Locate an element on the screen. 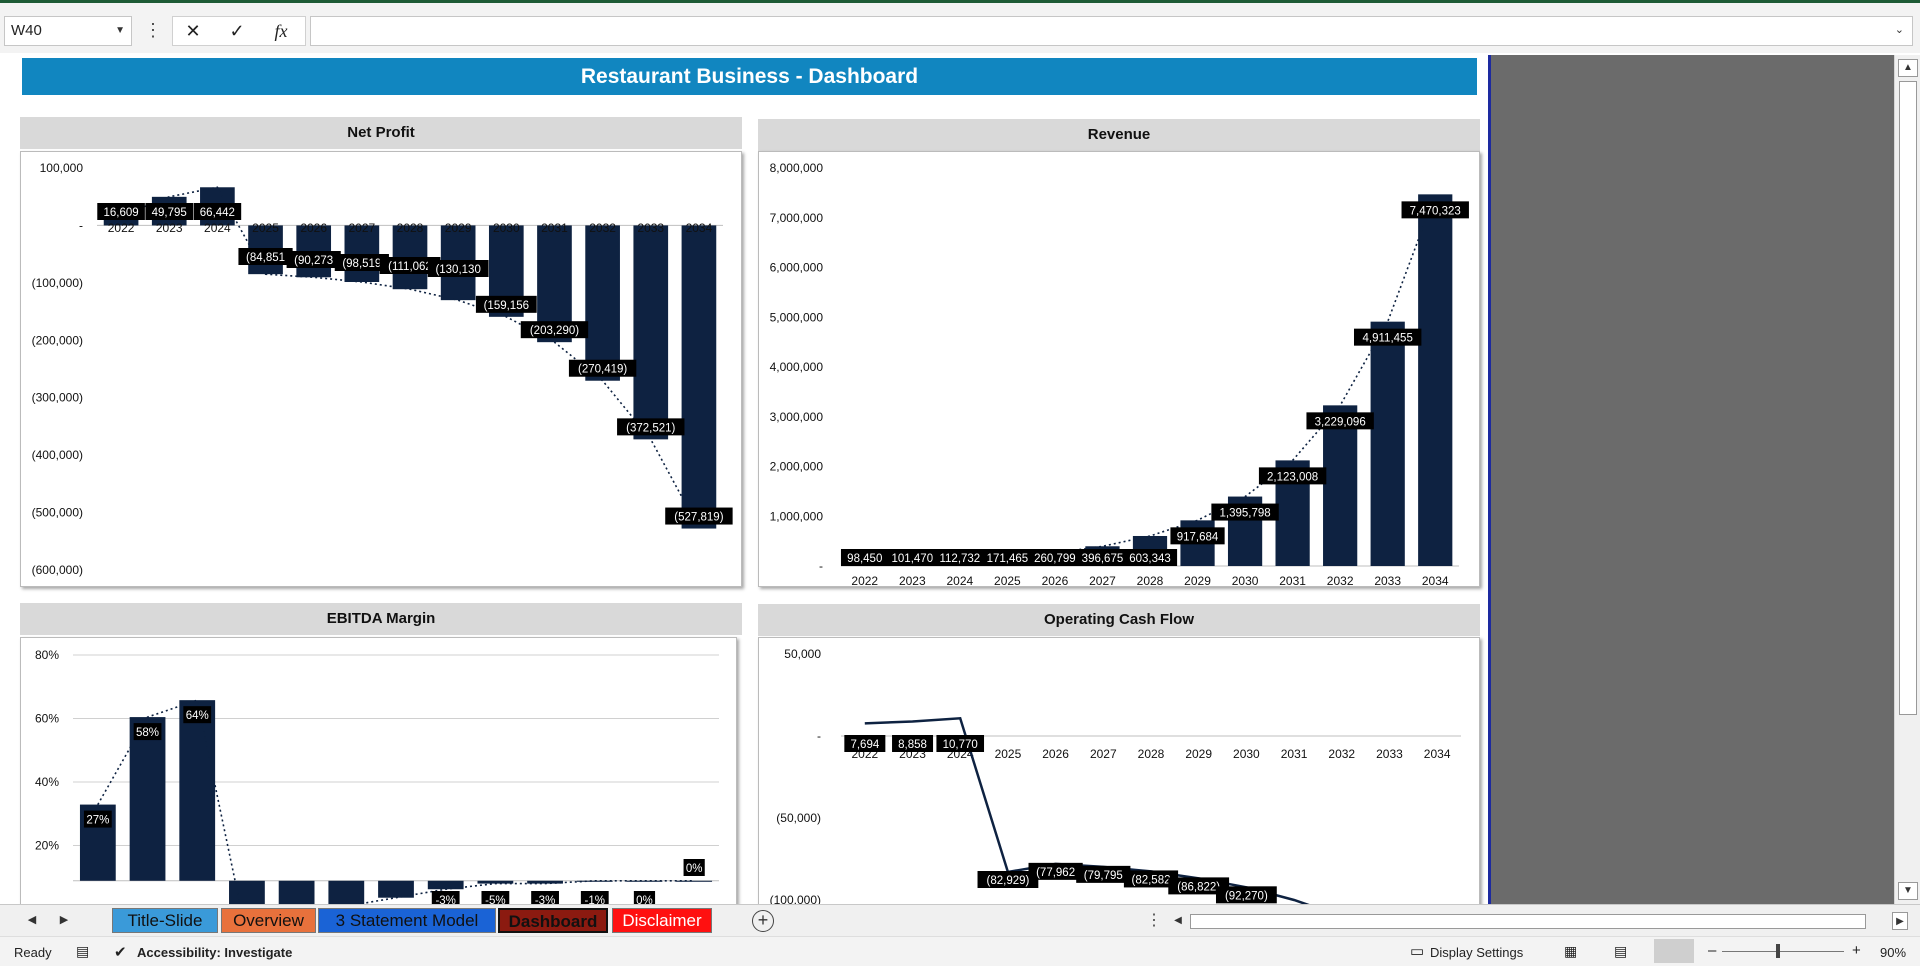 The image size is (1920, 966). bar-2026 is located at coordinates (296, 892).